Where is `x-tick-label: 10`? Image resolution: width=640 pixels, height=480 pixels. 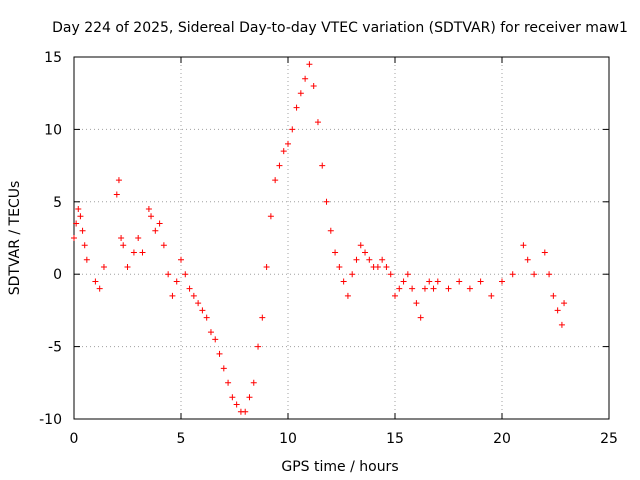
x-tick-label: 10 is located at coordinates (288, 439).